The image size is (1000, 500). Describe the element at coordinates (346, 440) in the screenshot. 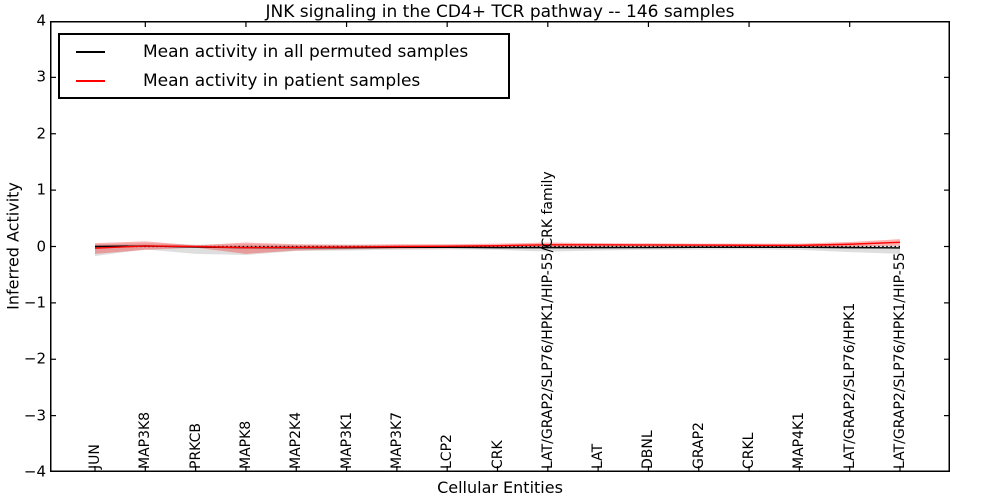

I see `x-tick-label: MAP3K1` at that location.